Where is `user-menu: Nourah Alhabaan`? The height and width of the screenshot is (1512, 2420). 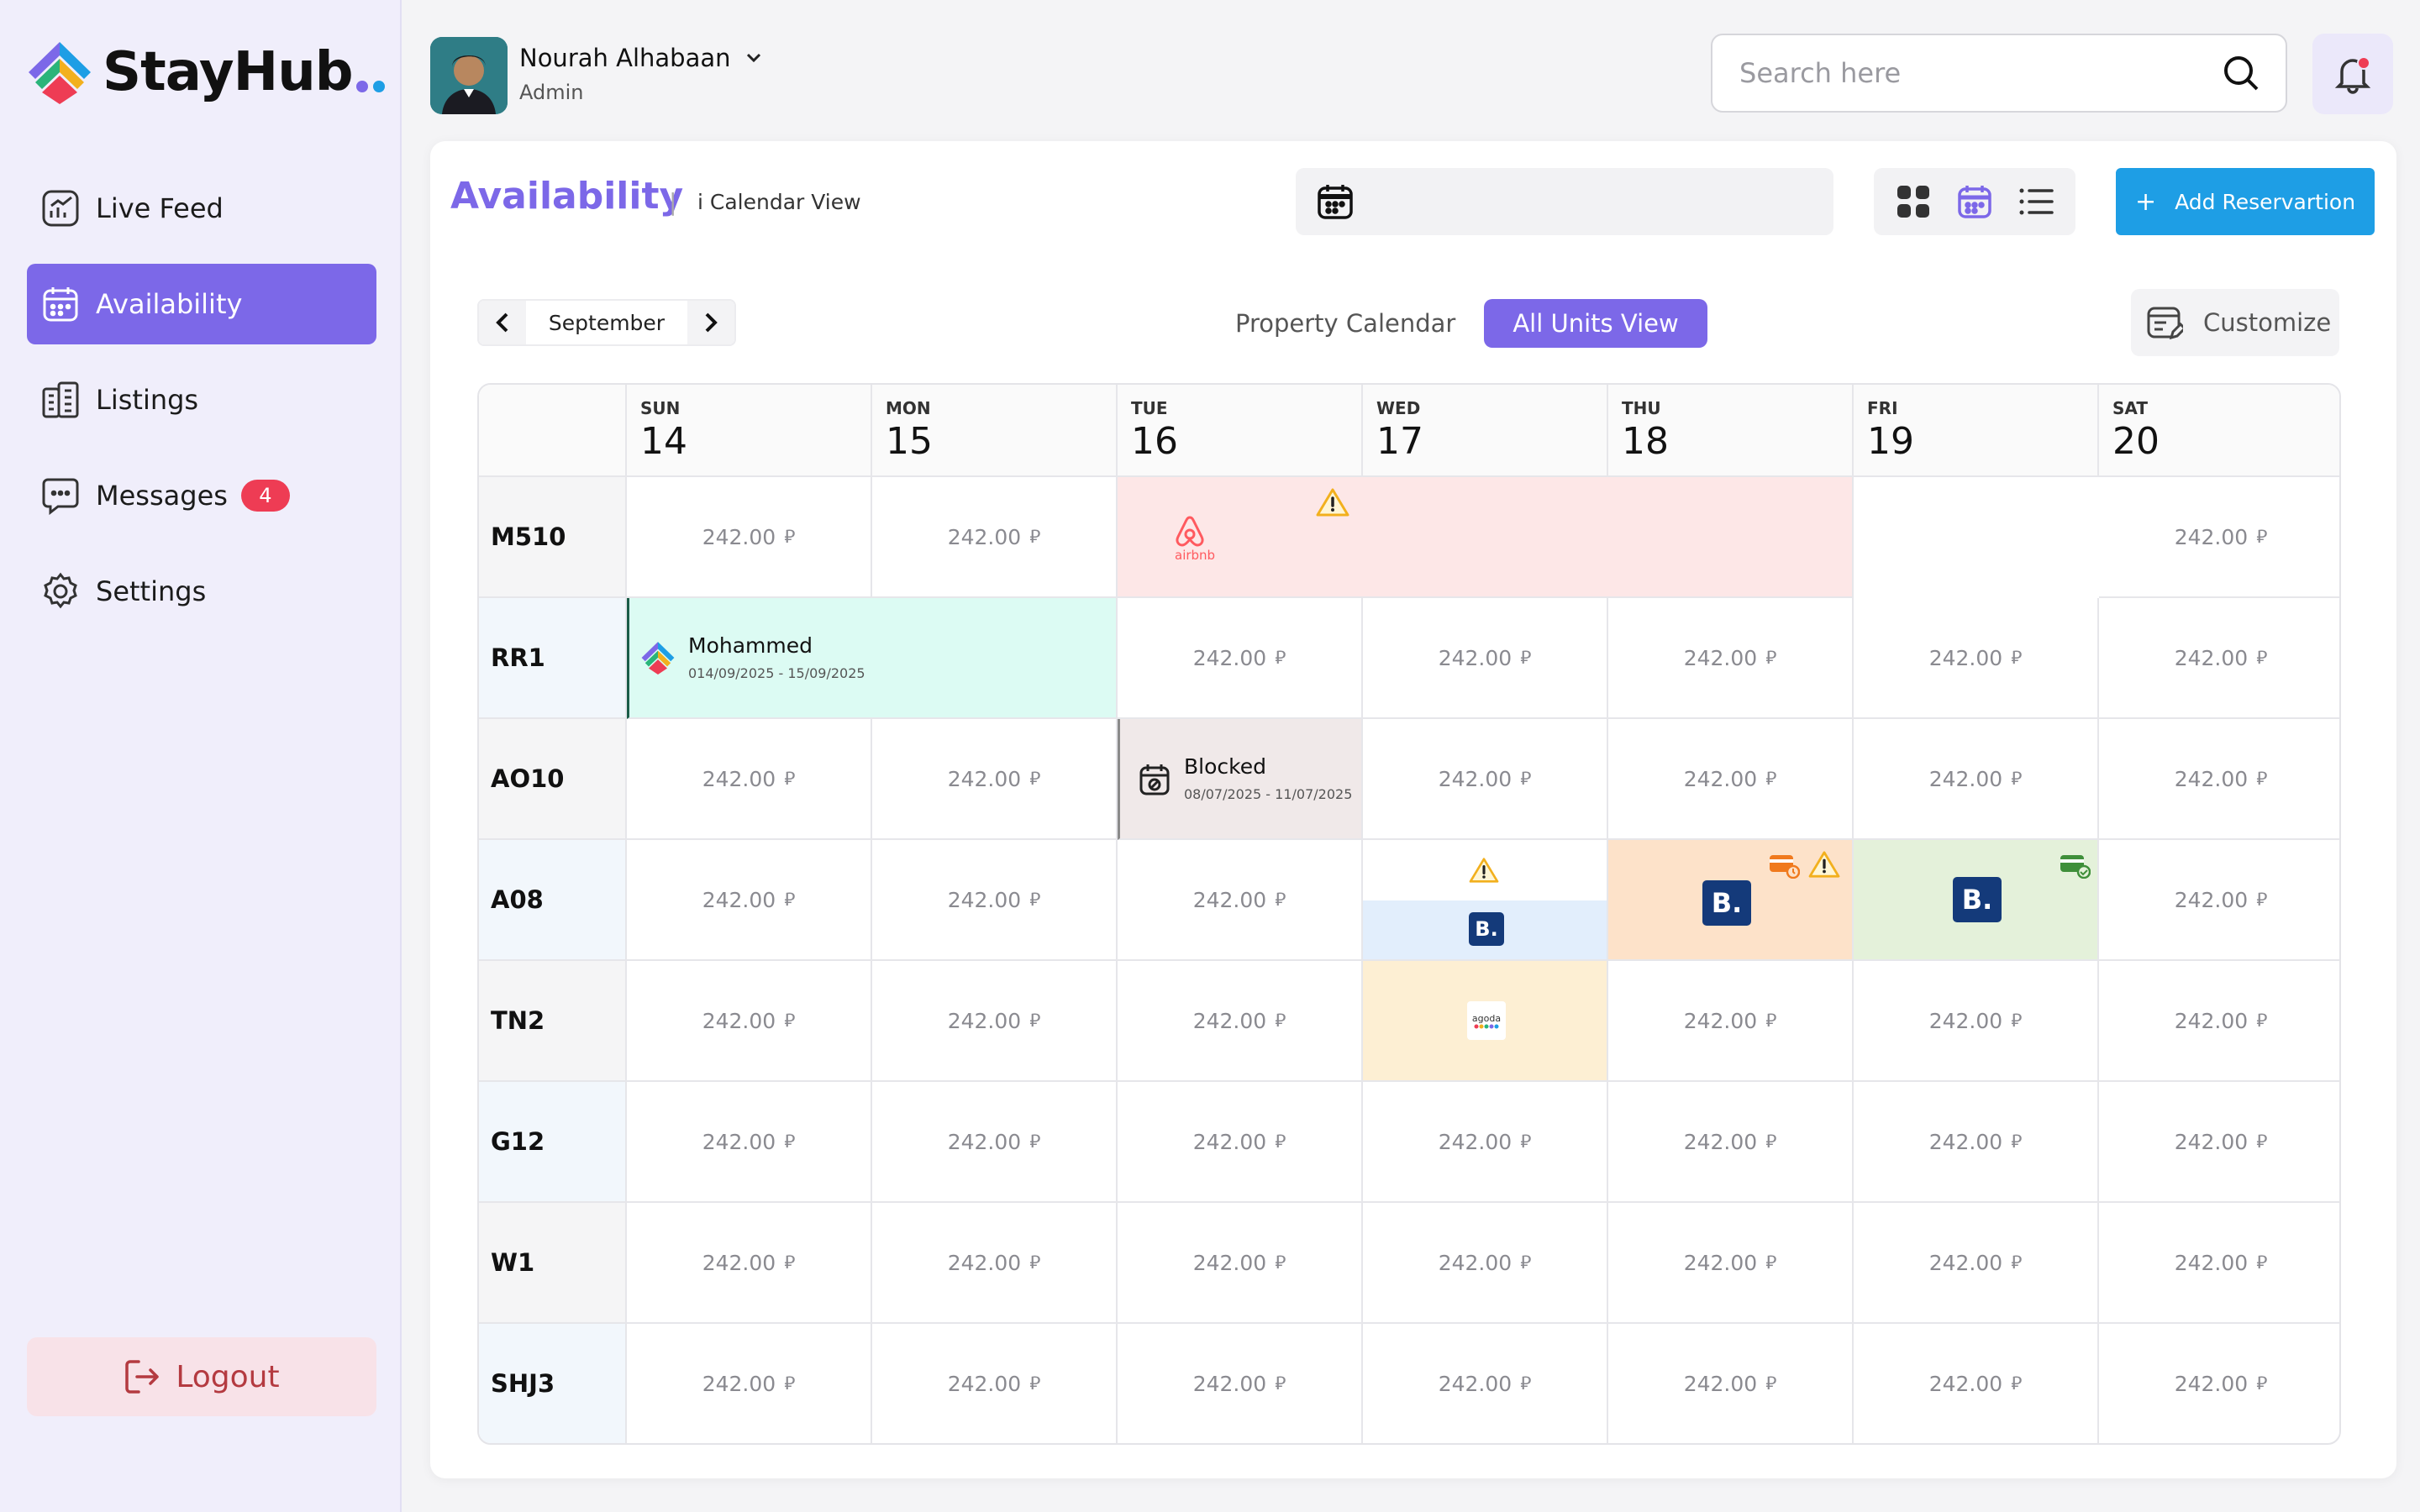 user-menu: Nourah Alhabaan is located at coordinates (641, 58).